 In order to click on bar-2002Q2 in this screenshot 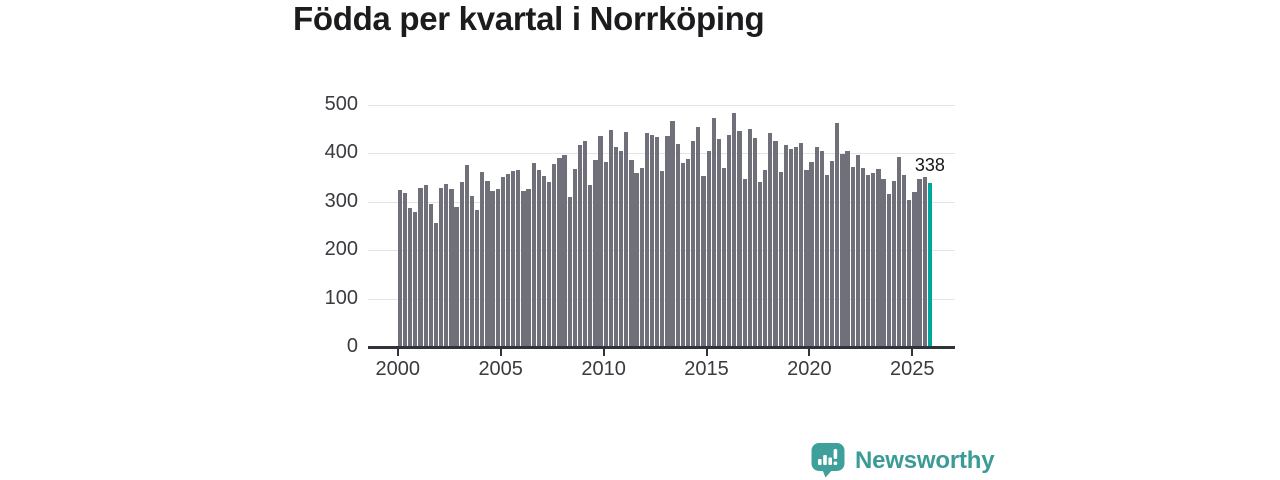, I will do `click(446, 265)`.